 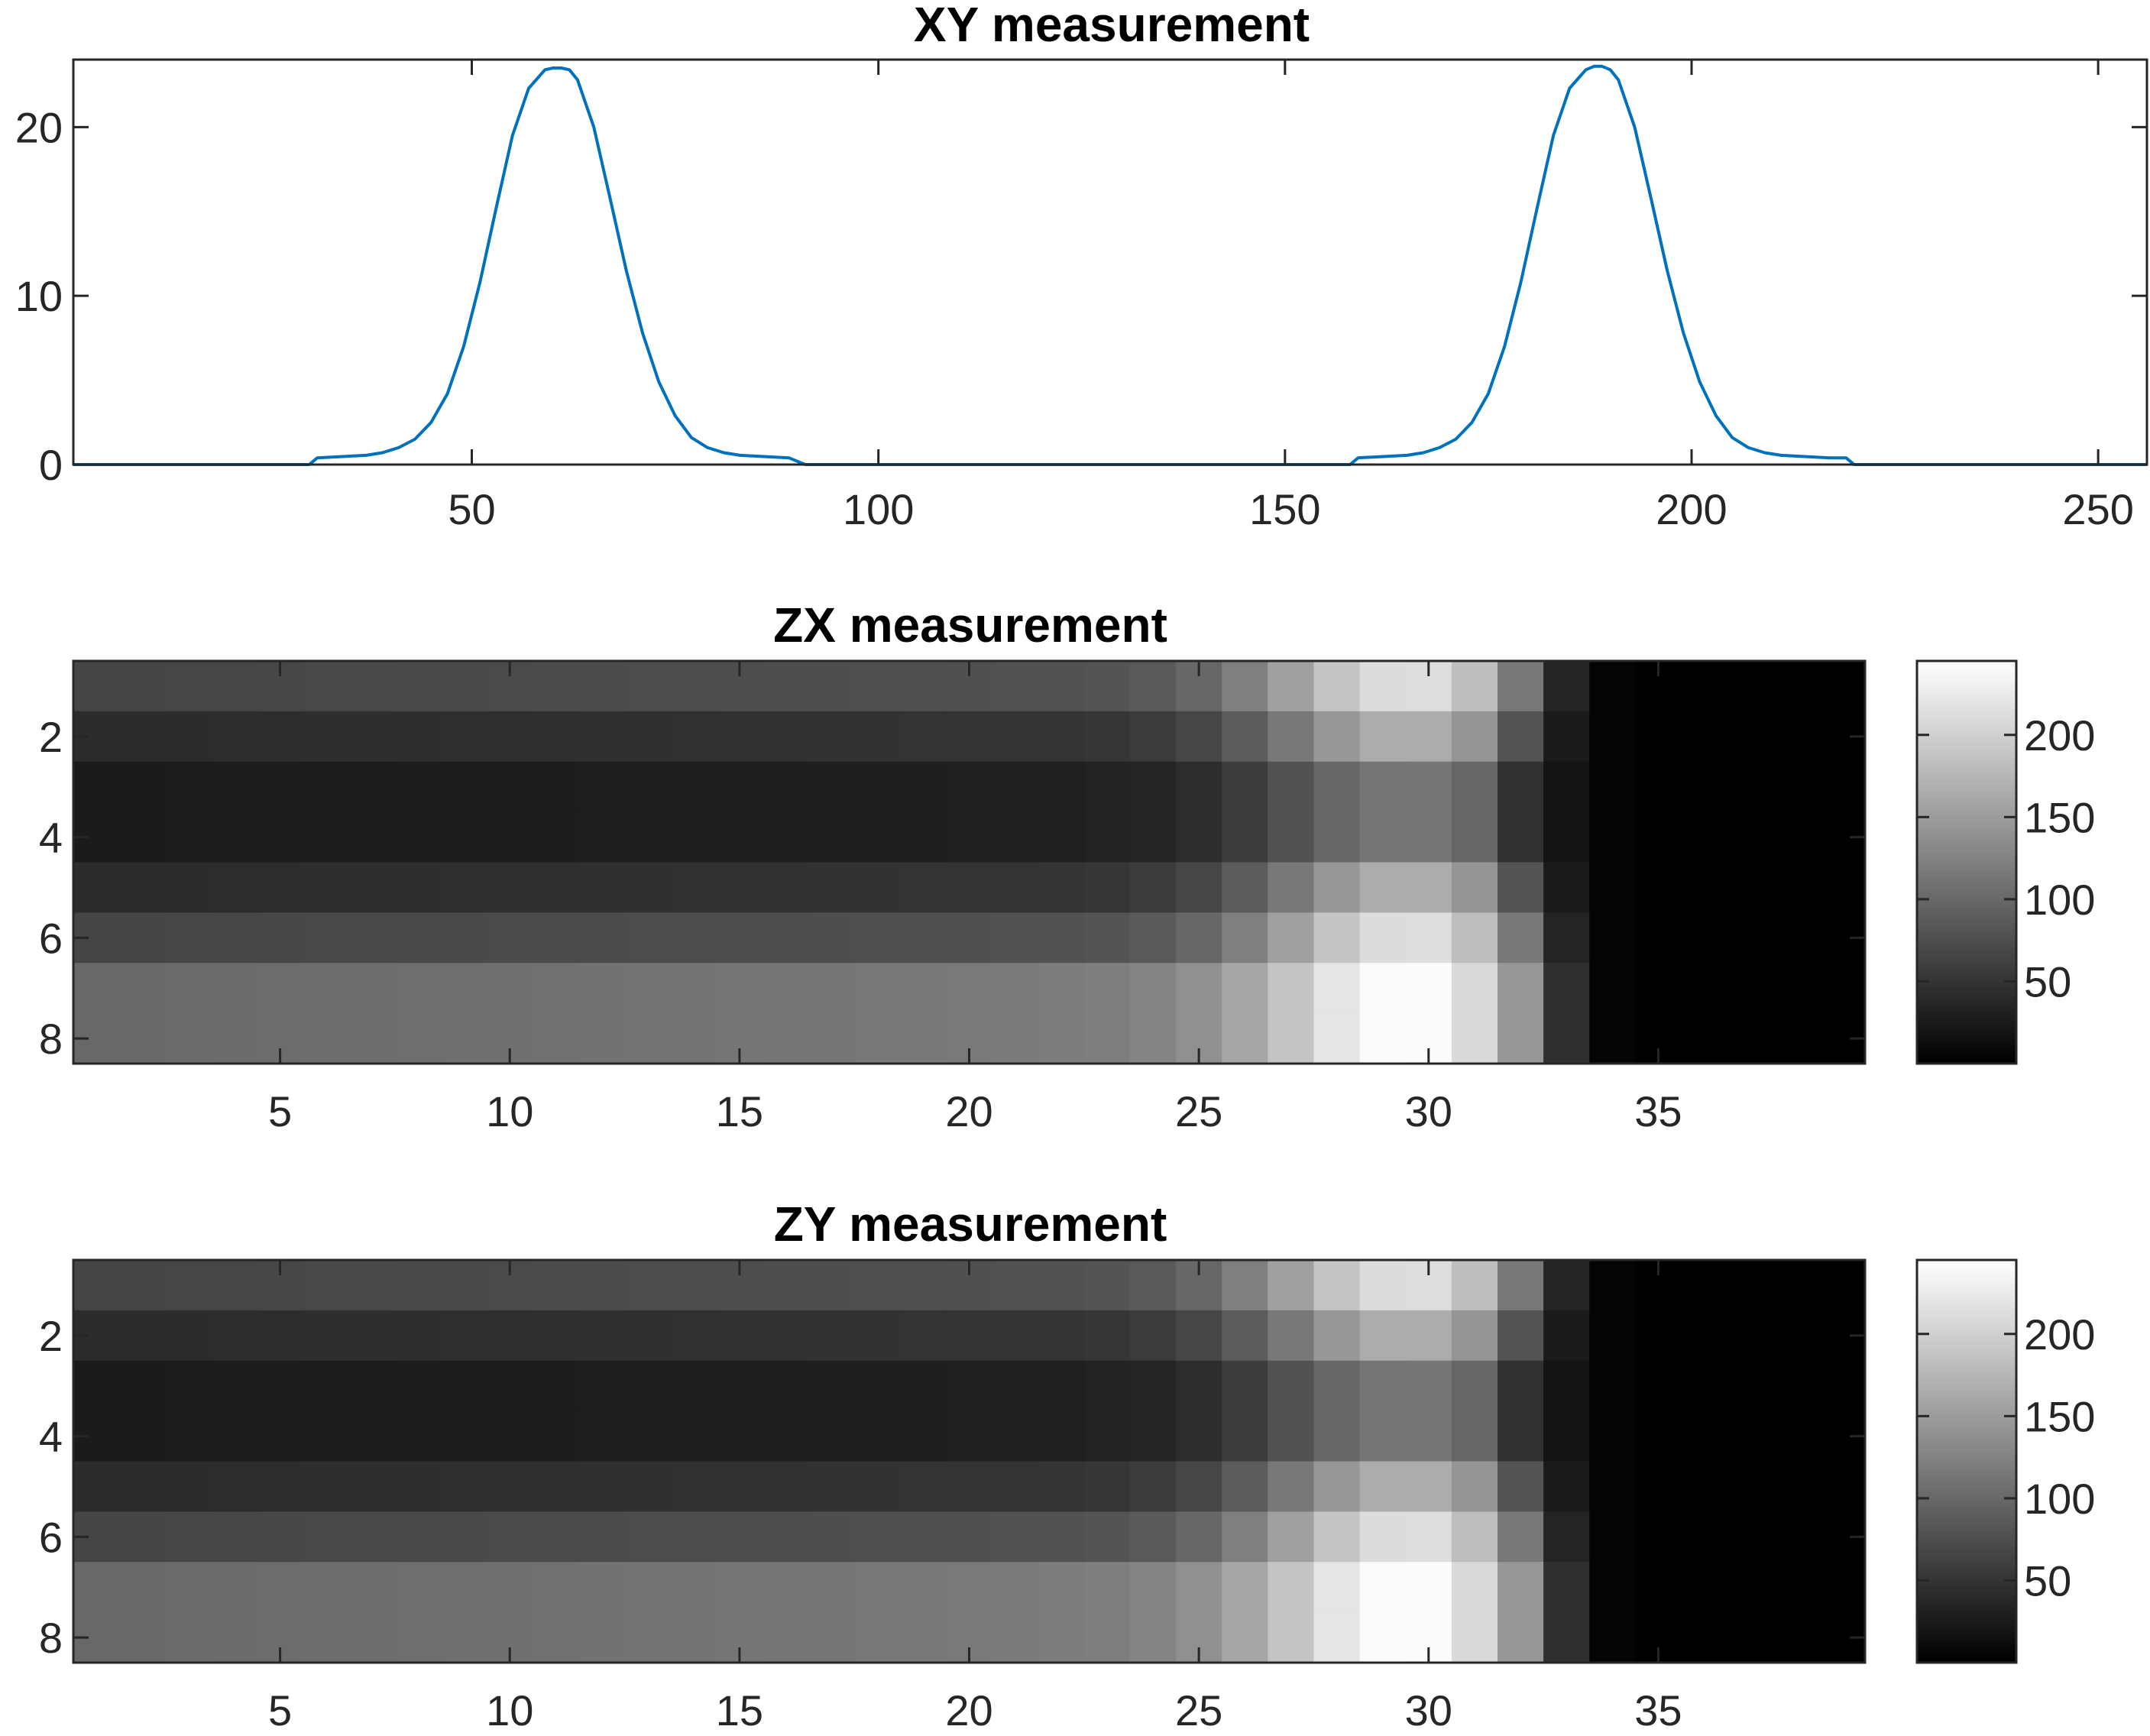 What do you see at coordinates (970, 1224) in the screenshot?
I see `zy-title: ZY measurement` at bounding box center [970, 1224].